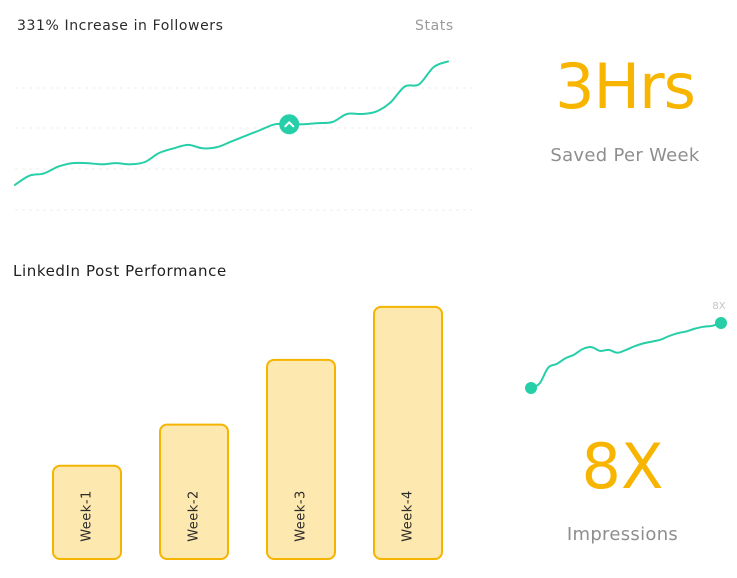 Image resolution: width=737 pixels, height=578 pixels. What do you see at coordinates (531, 388) in the screenshot?
I see `sparkline-start-point` at bounding box center [531, 388].